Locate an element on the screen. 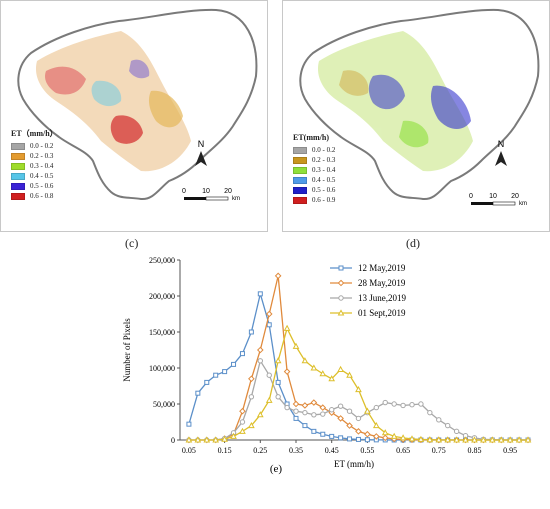 This screenshot has width=550, height=509. y-axis-label: Number of Pixels is located at coordinates (127, 350).